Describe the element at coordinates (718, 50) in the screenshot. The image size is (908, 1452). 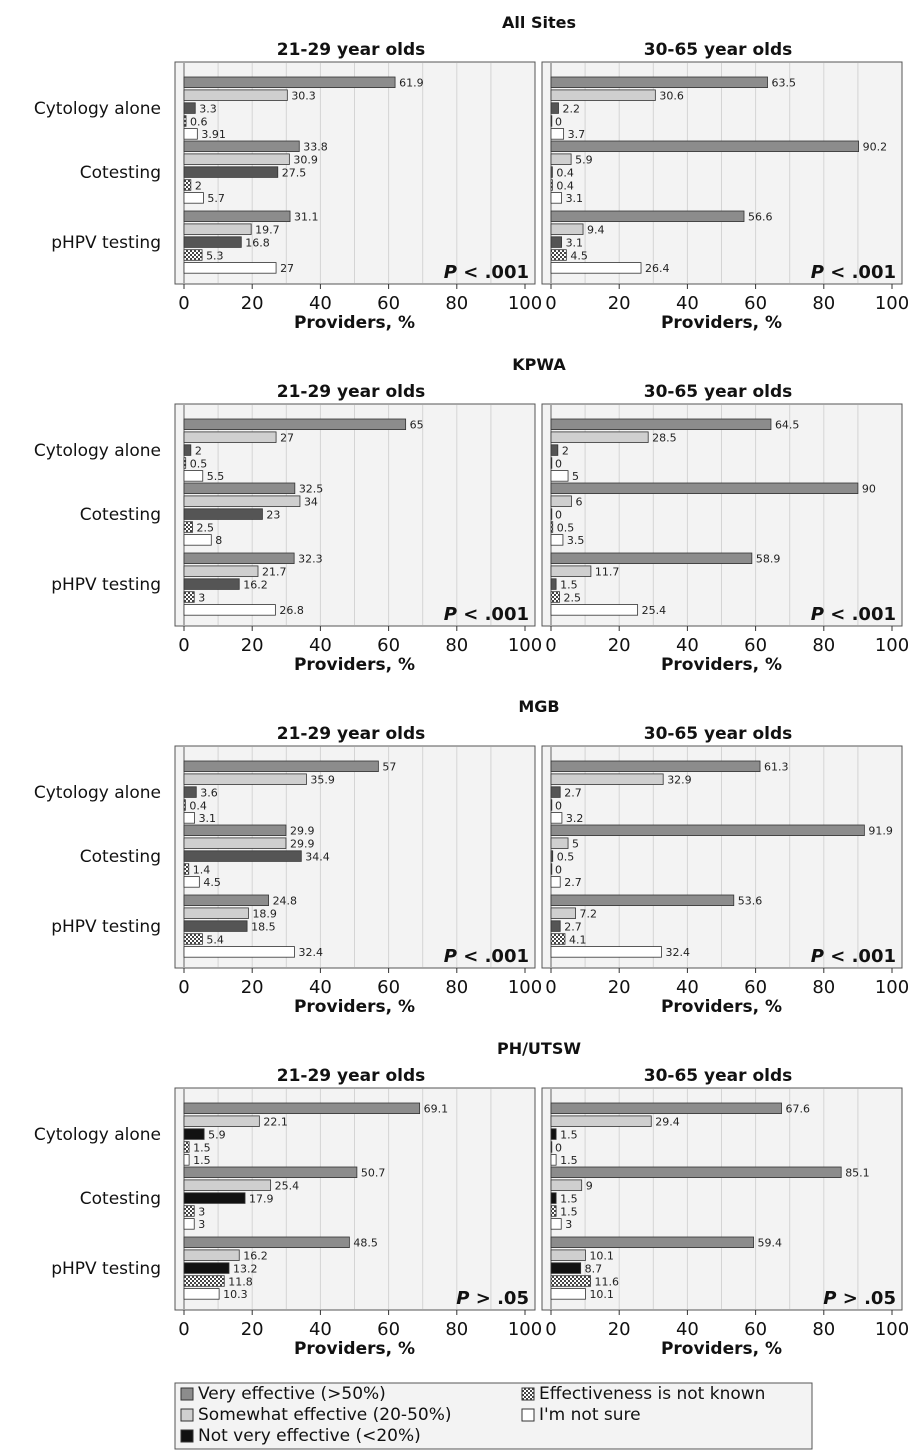
I see `panel-title: 30-65 year olds` at that location.